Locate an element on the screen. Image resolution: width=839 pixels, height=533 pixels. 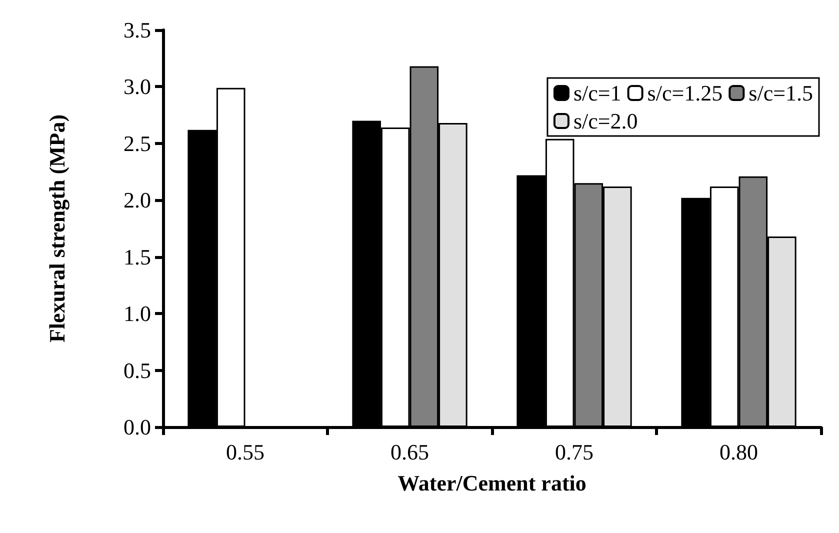
x-tick-label: 0.75 is located at coordinates (574, 452).